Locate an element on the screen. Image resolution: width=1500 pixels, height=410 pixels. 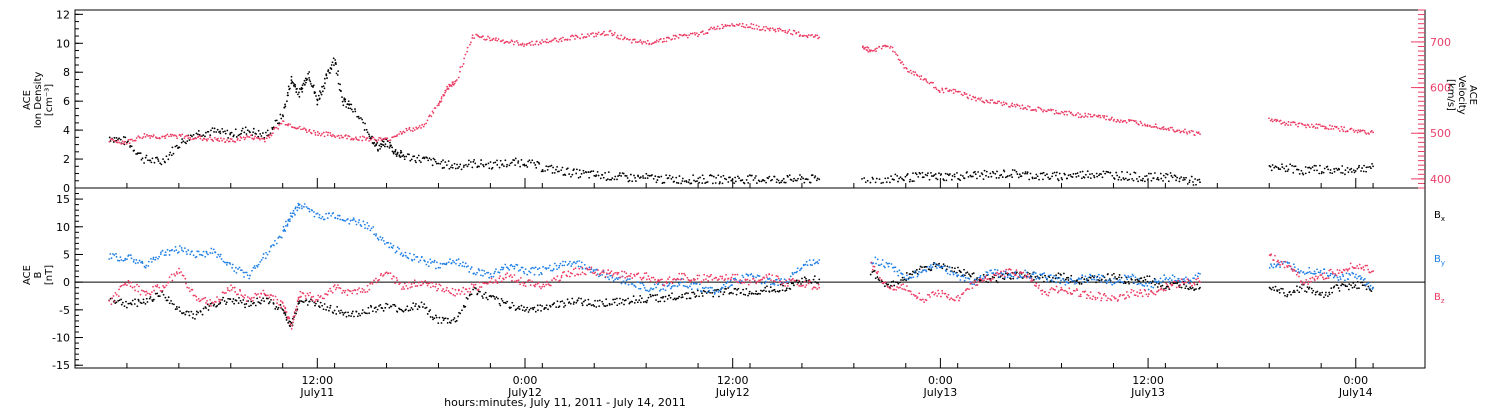
bottom-ytick-label: 0 is located at coordinates (66, 282).